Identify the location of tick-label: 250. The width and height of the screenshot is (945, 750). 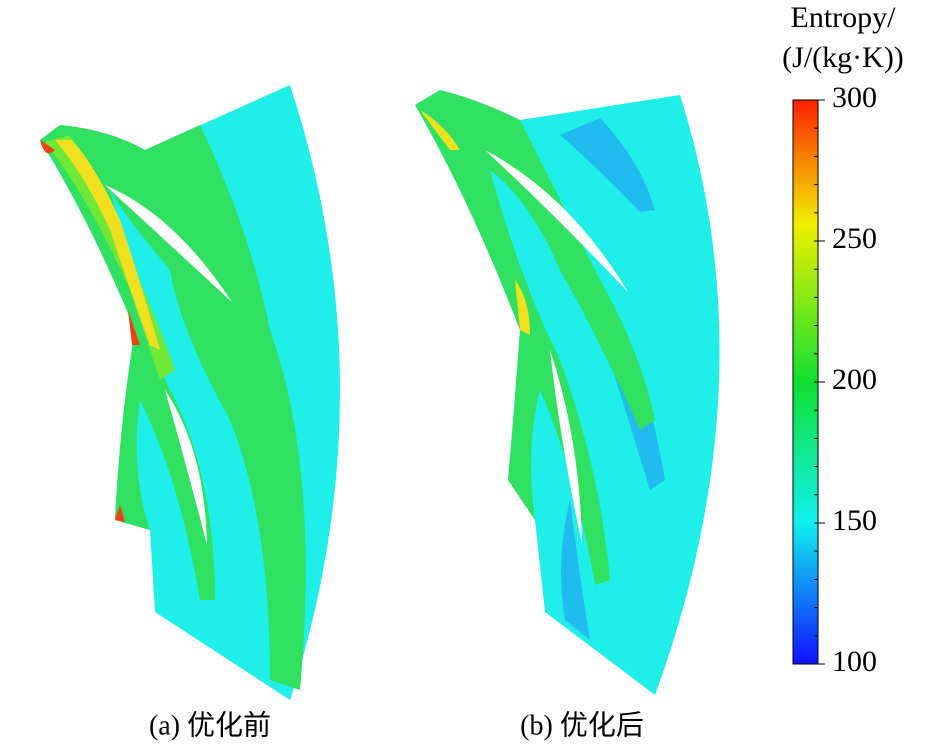
(854, 238).